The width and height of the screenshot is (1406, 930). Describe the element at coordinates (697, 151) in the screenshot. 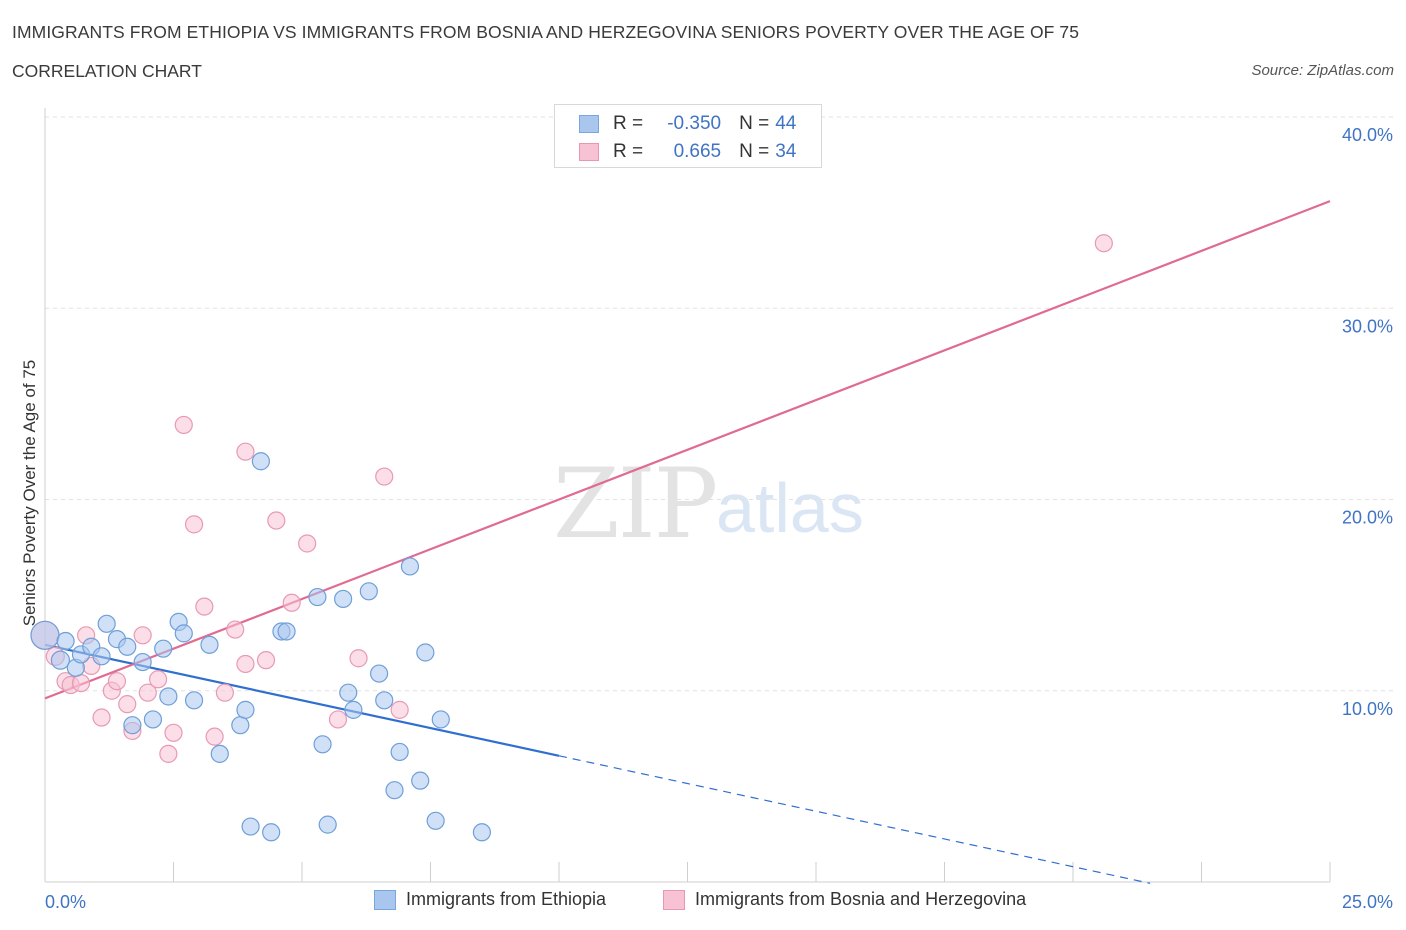

I see `r-value: 0.665` at that location.